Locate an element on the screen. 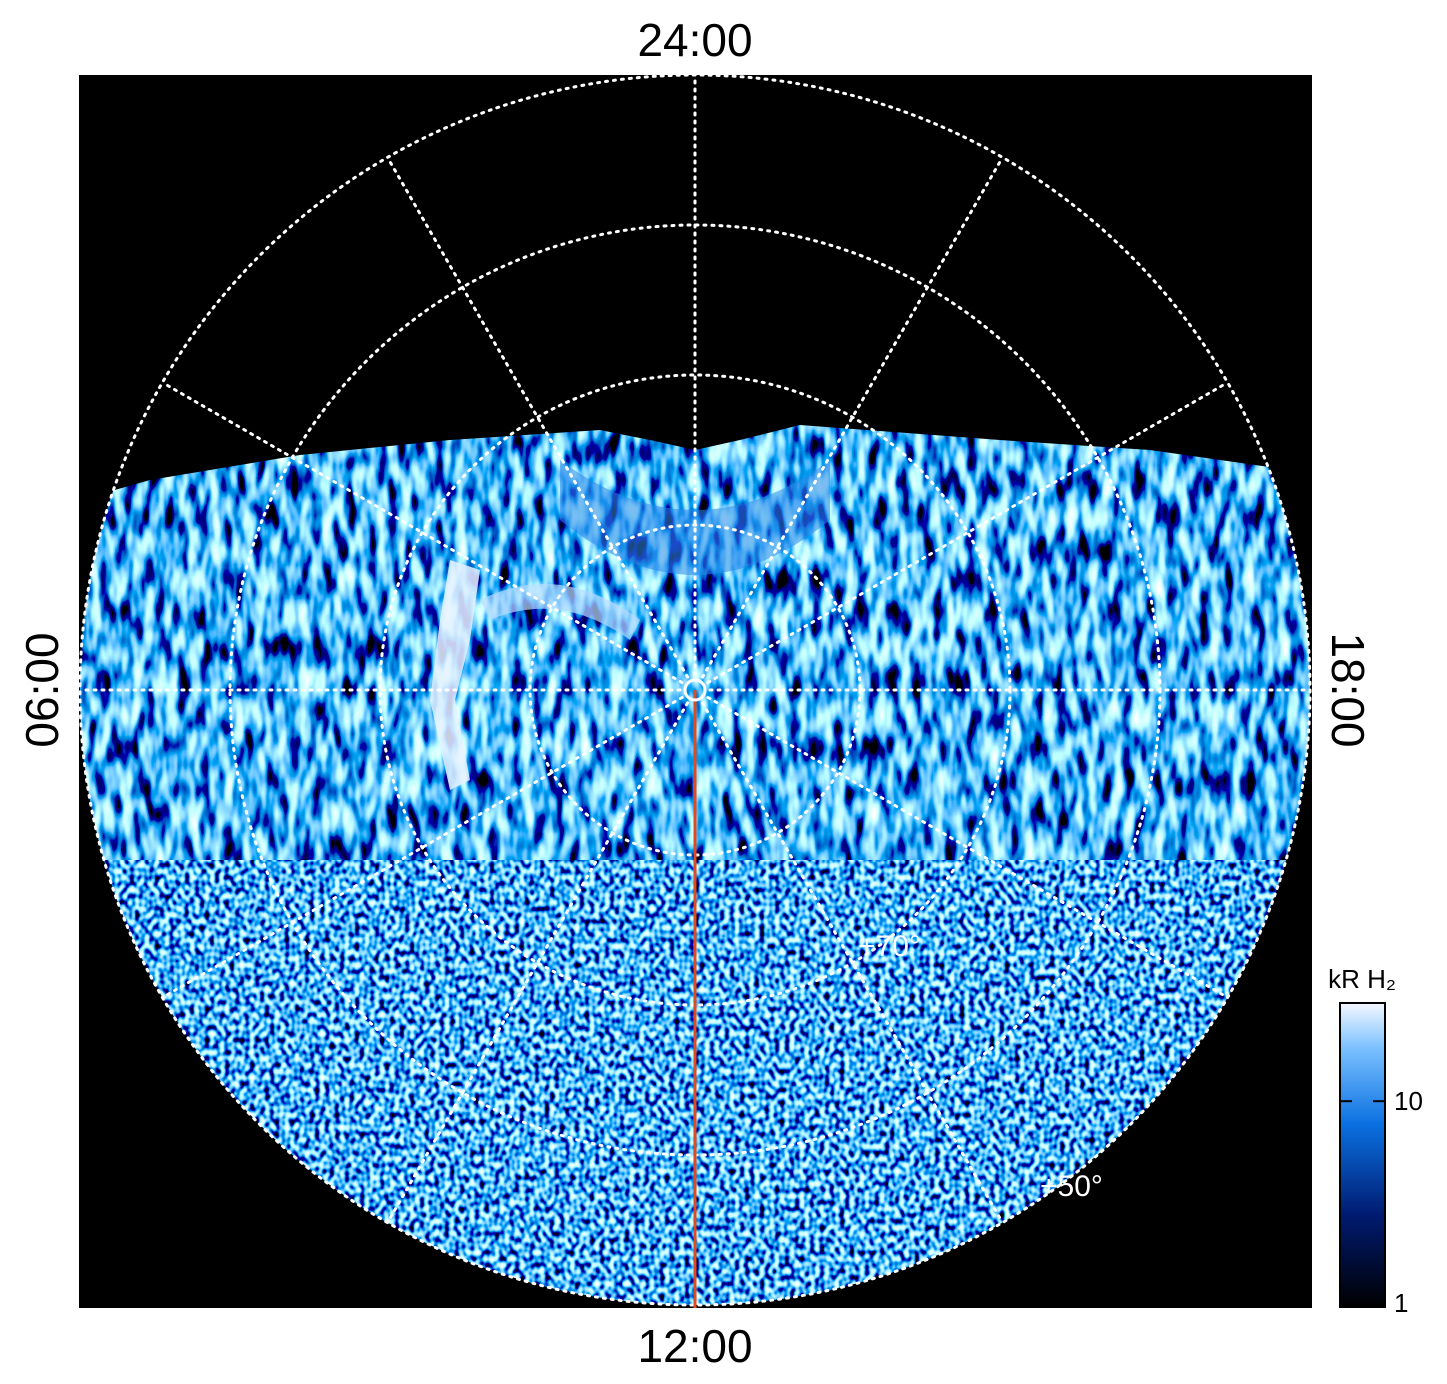 This screenshot has height=1384, width=1447. pole-marker is located at coordinates (695, 690).